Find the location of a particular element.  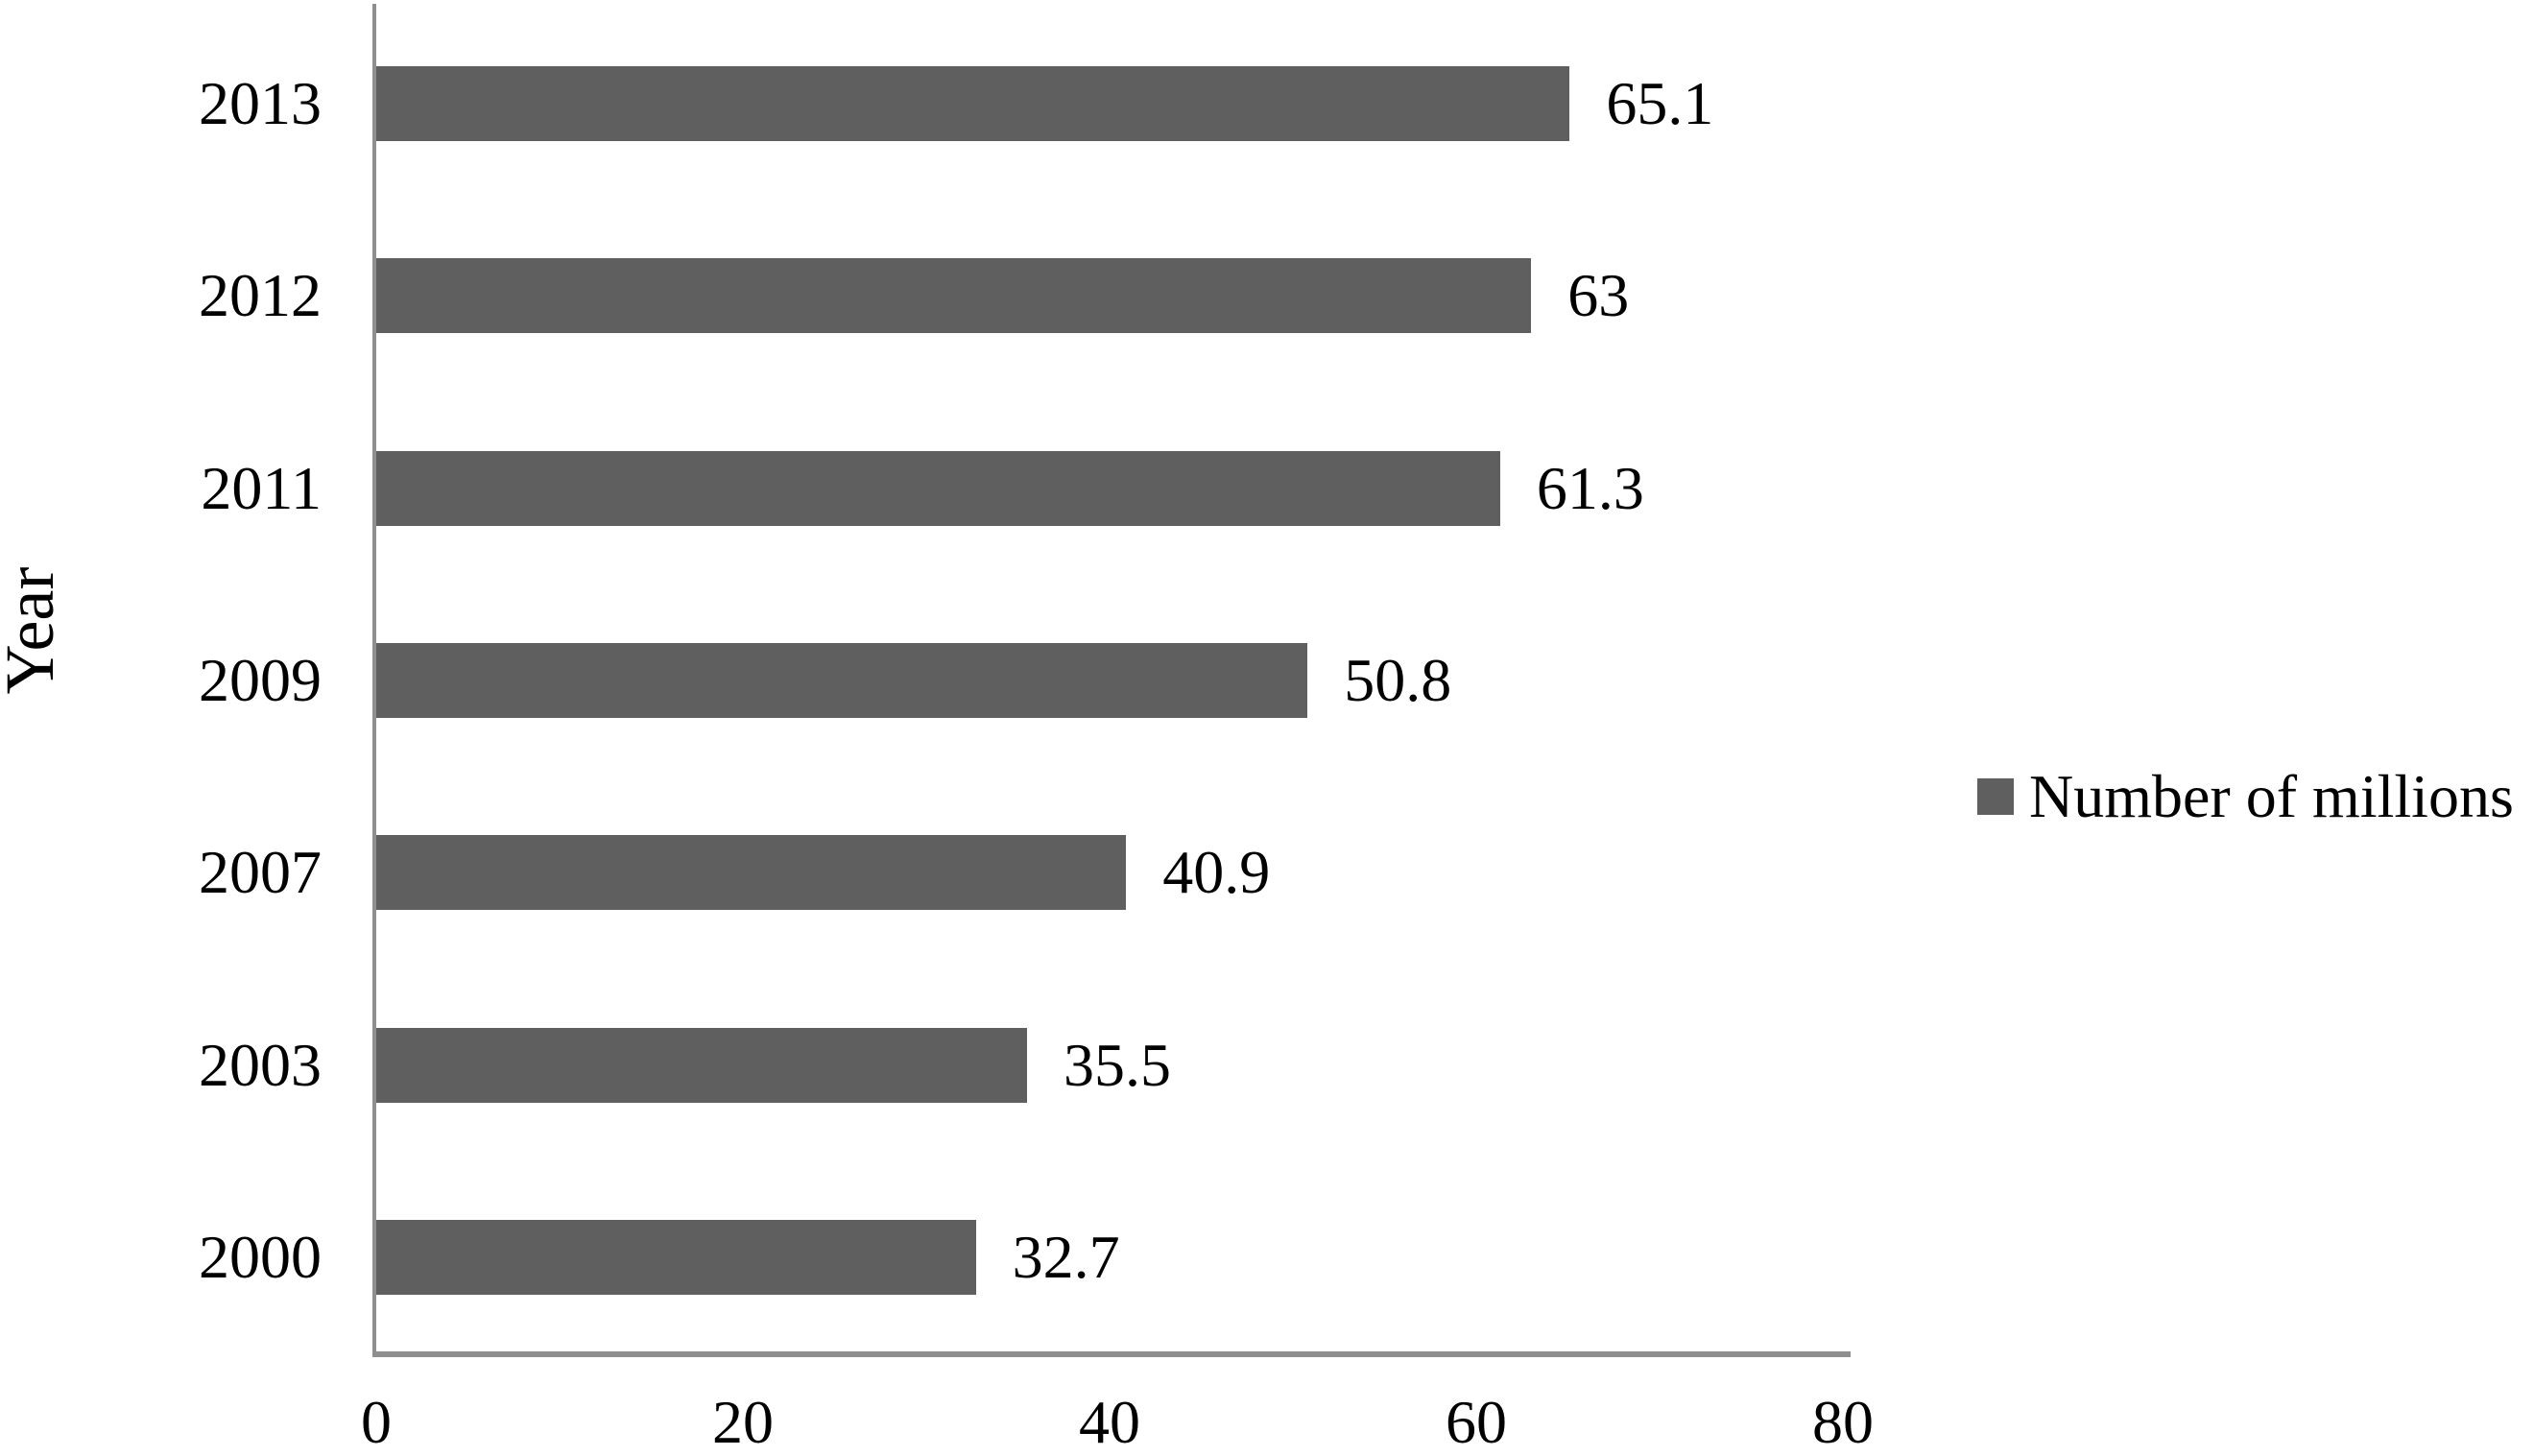

category-label: 2013 is located at coordinates (260, 104).